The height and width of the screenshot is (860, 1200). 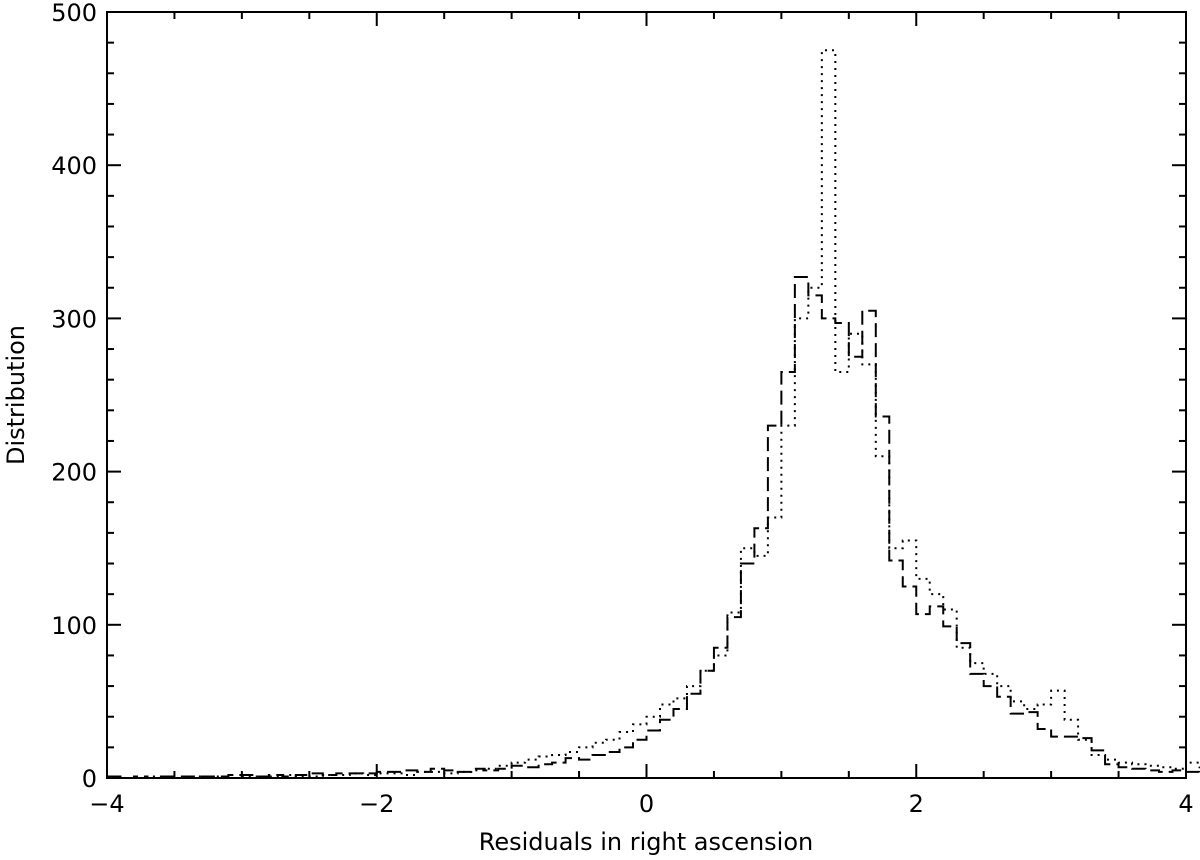 What do you see at coordinates (16, 395) in the screenshot?
I see `y-axis-title: Distribution` at bounding box center [16, 395].